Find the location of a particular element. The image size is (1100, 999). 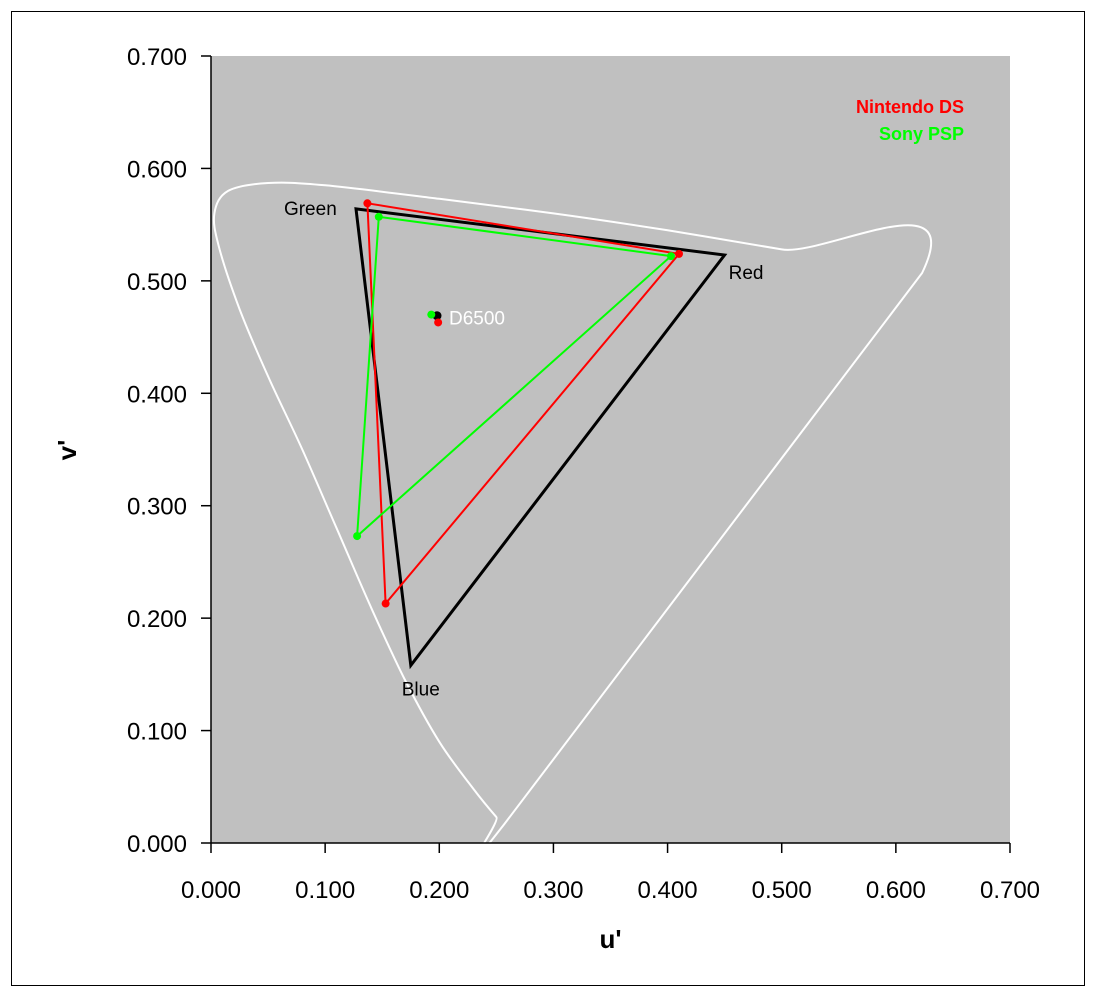

sony-psp-gamut-triangle is located at coordinates (514, 377).